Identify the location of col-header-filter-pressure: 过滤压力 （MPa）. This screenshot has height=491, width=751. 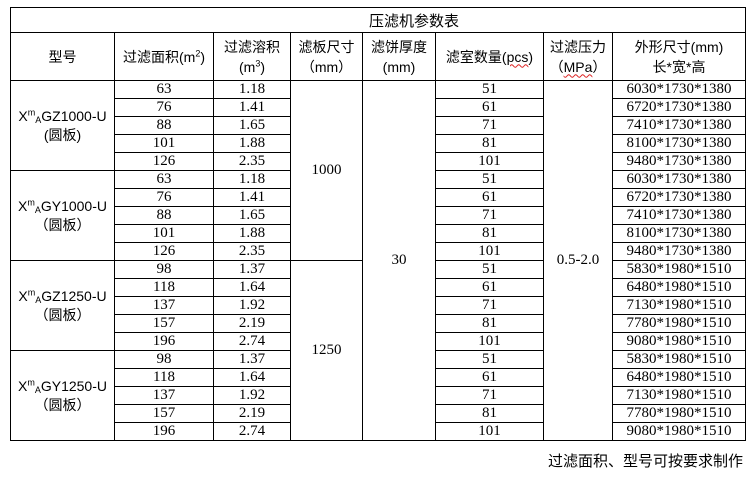
(578, 56).